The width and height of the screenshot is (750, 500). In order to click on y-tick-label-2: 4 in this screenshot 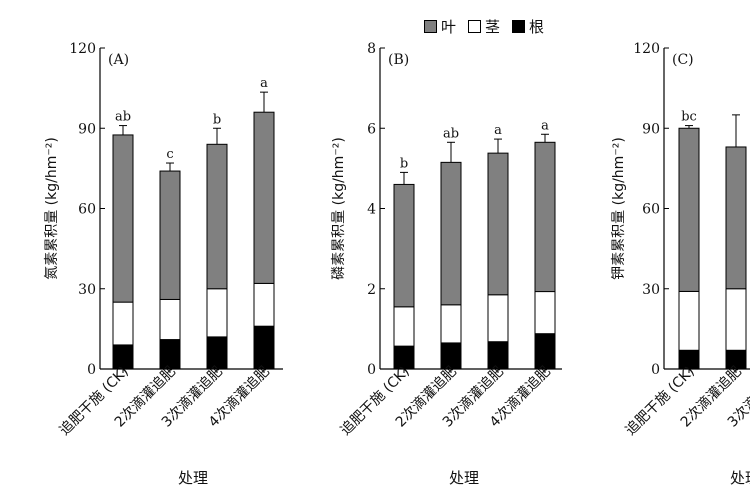, I will do `click(371, 210)`.